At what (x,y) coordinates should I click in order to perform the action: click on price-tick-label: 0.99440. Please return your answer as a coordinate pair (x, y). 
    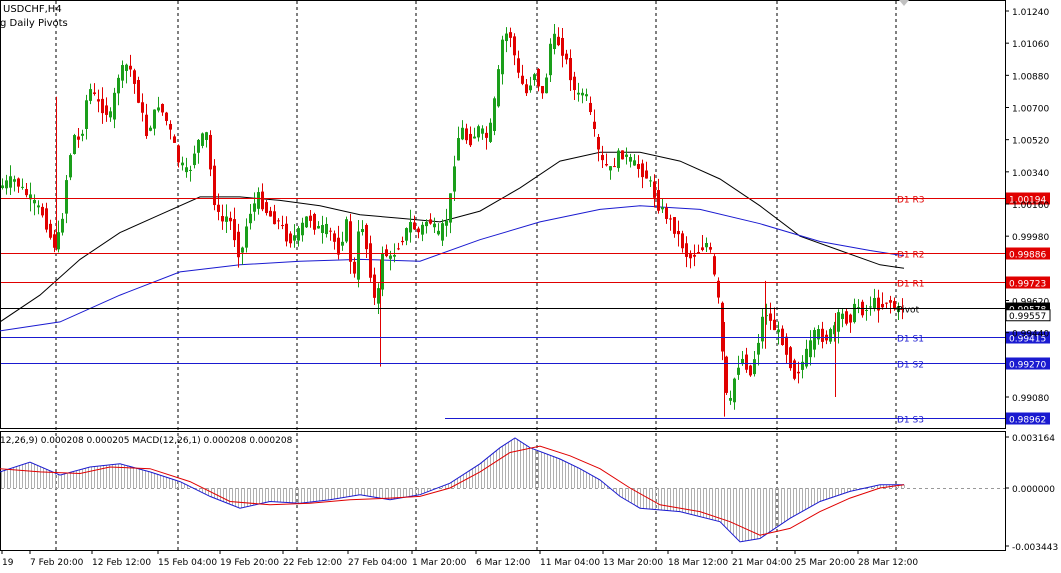
    Looking at the image, I should click on (1030, 335).